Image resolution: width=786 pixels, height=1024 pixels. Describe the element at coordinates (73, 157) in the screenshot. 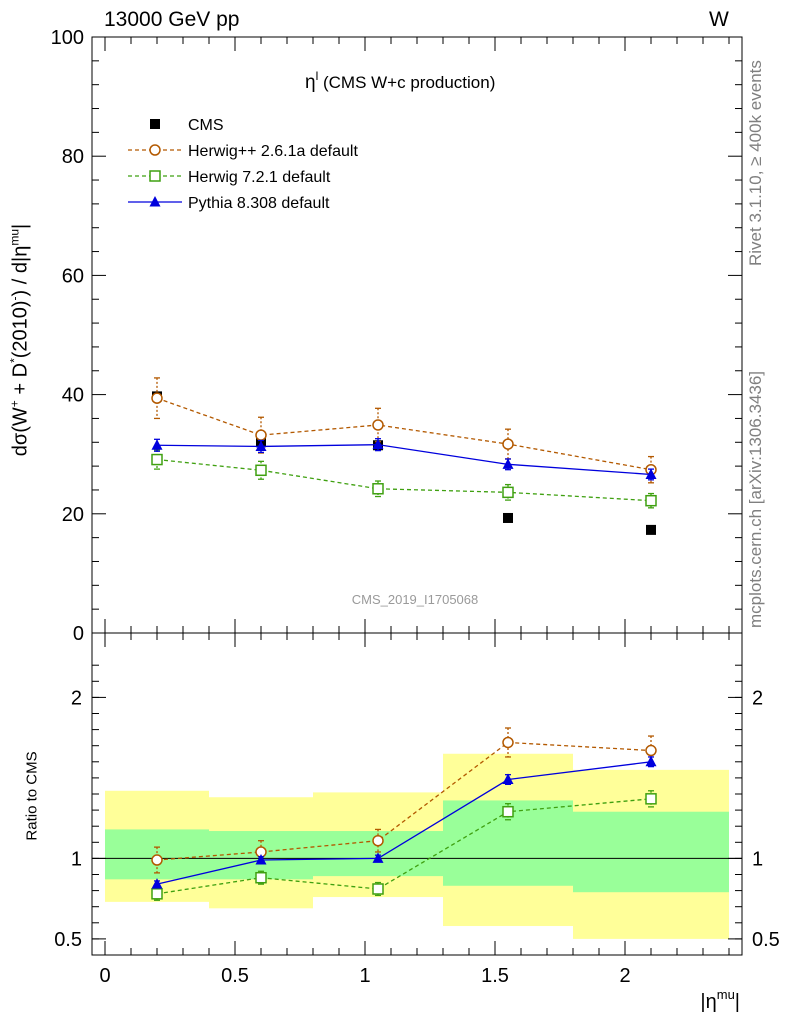

I see `main-ytick-label-4: 80` at that location.